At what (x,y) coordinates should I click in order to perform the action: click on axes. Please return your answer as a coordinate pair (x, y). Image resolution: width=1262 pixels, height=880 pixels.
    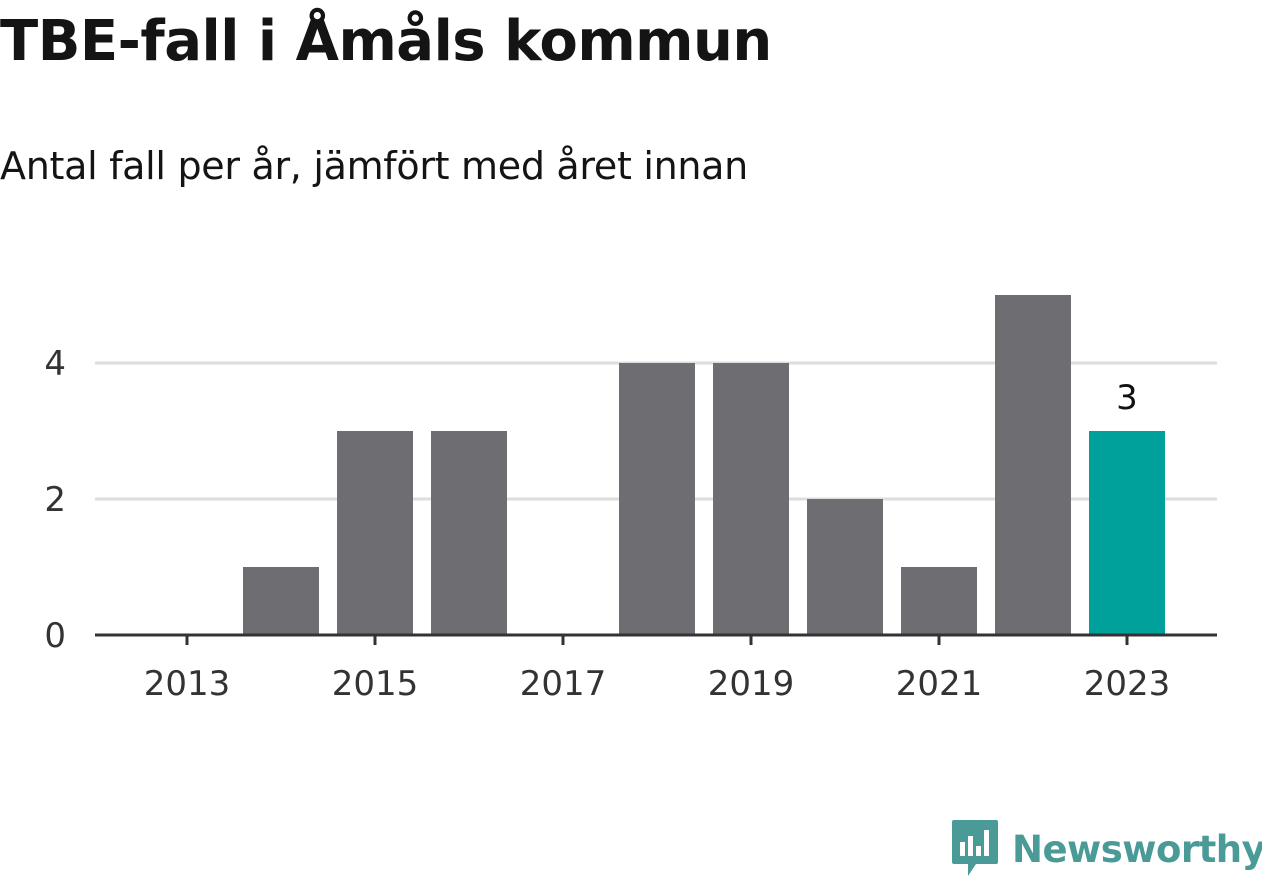
    Looking at the image, I should click on (656, 639).